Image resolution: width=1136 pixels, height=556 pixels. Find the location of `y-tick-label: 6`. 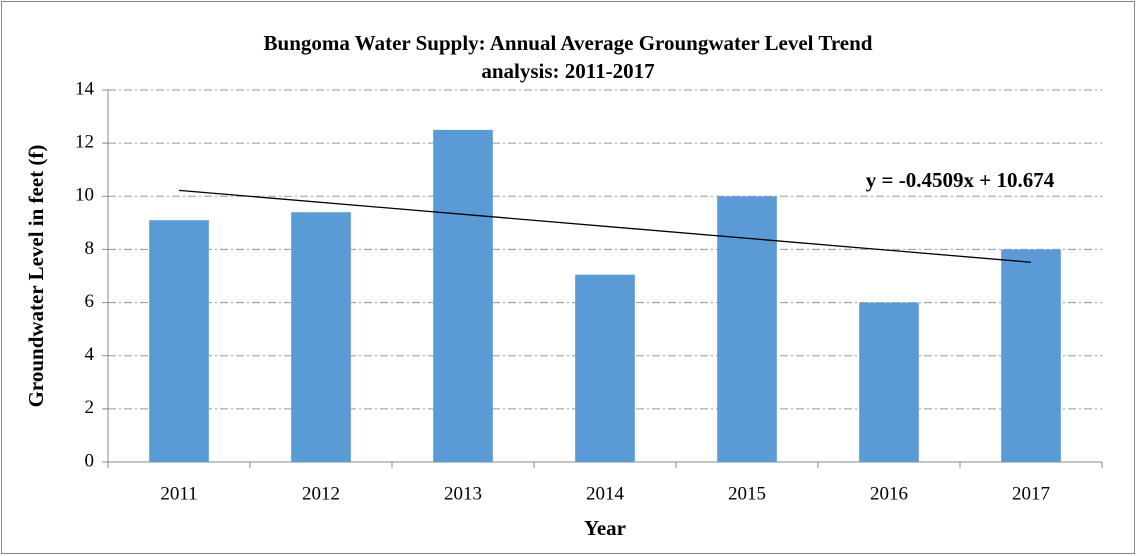

y-tick-label: 6 is located at coordinates (90, 301).